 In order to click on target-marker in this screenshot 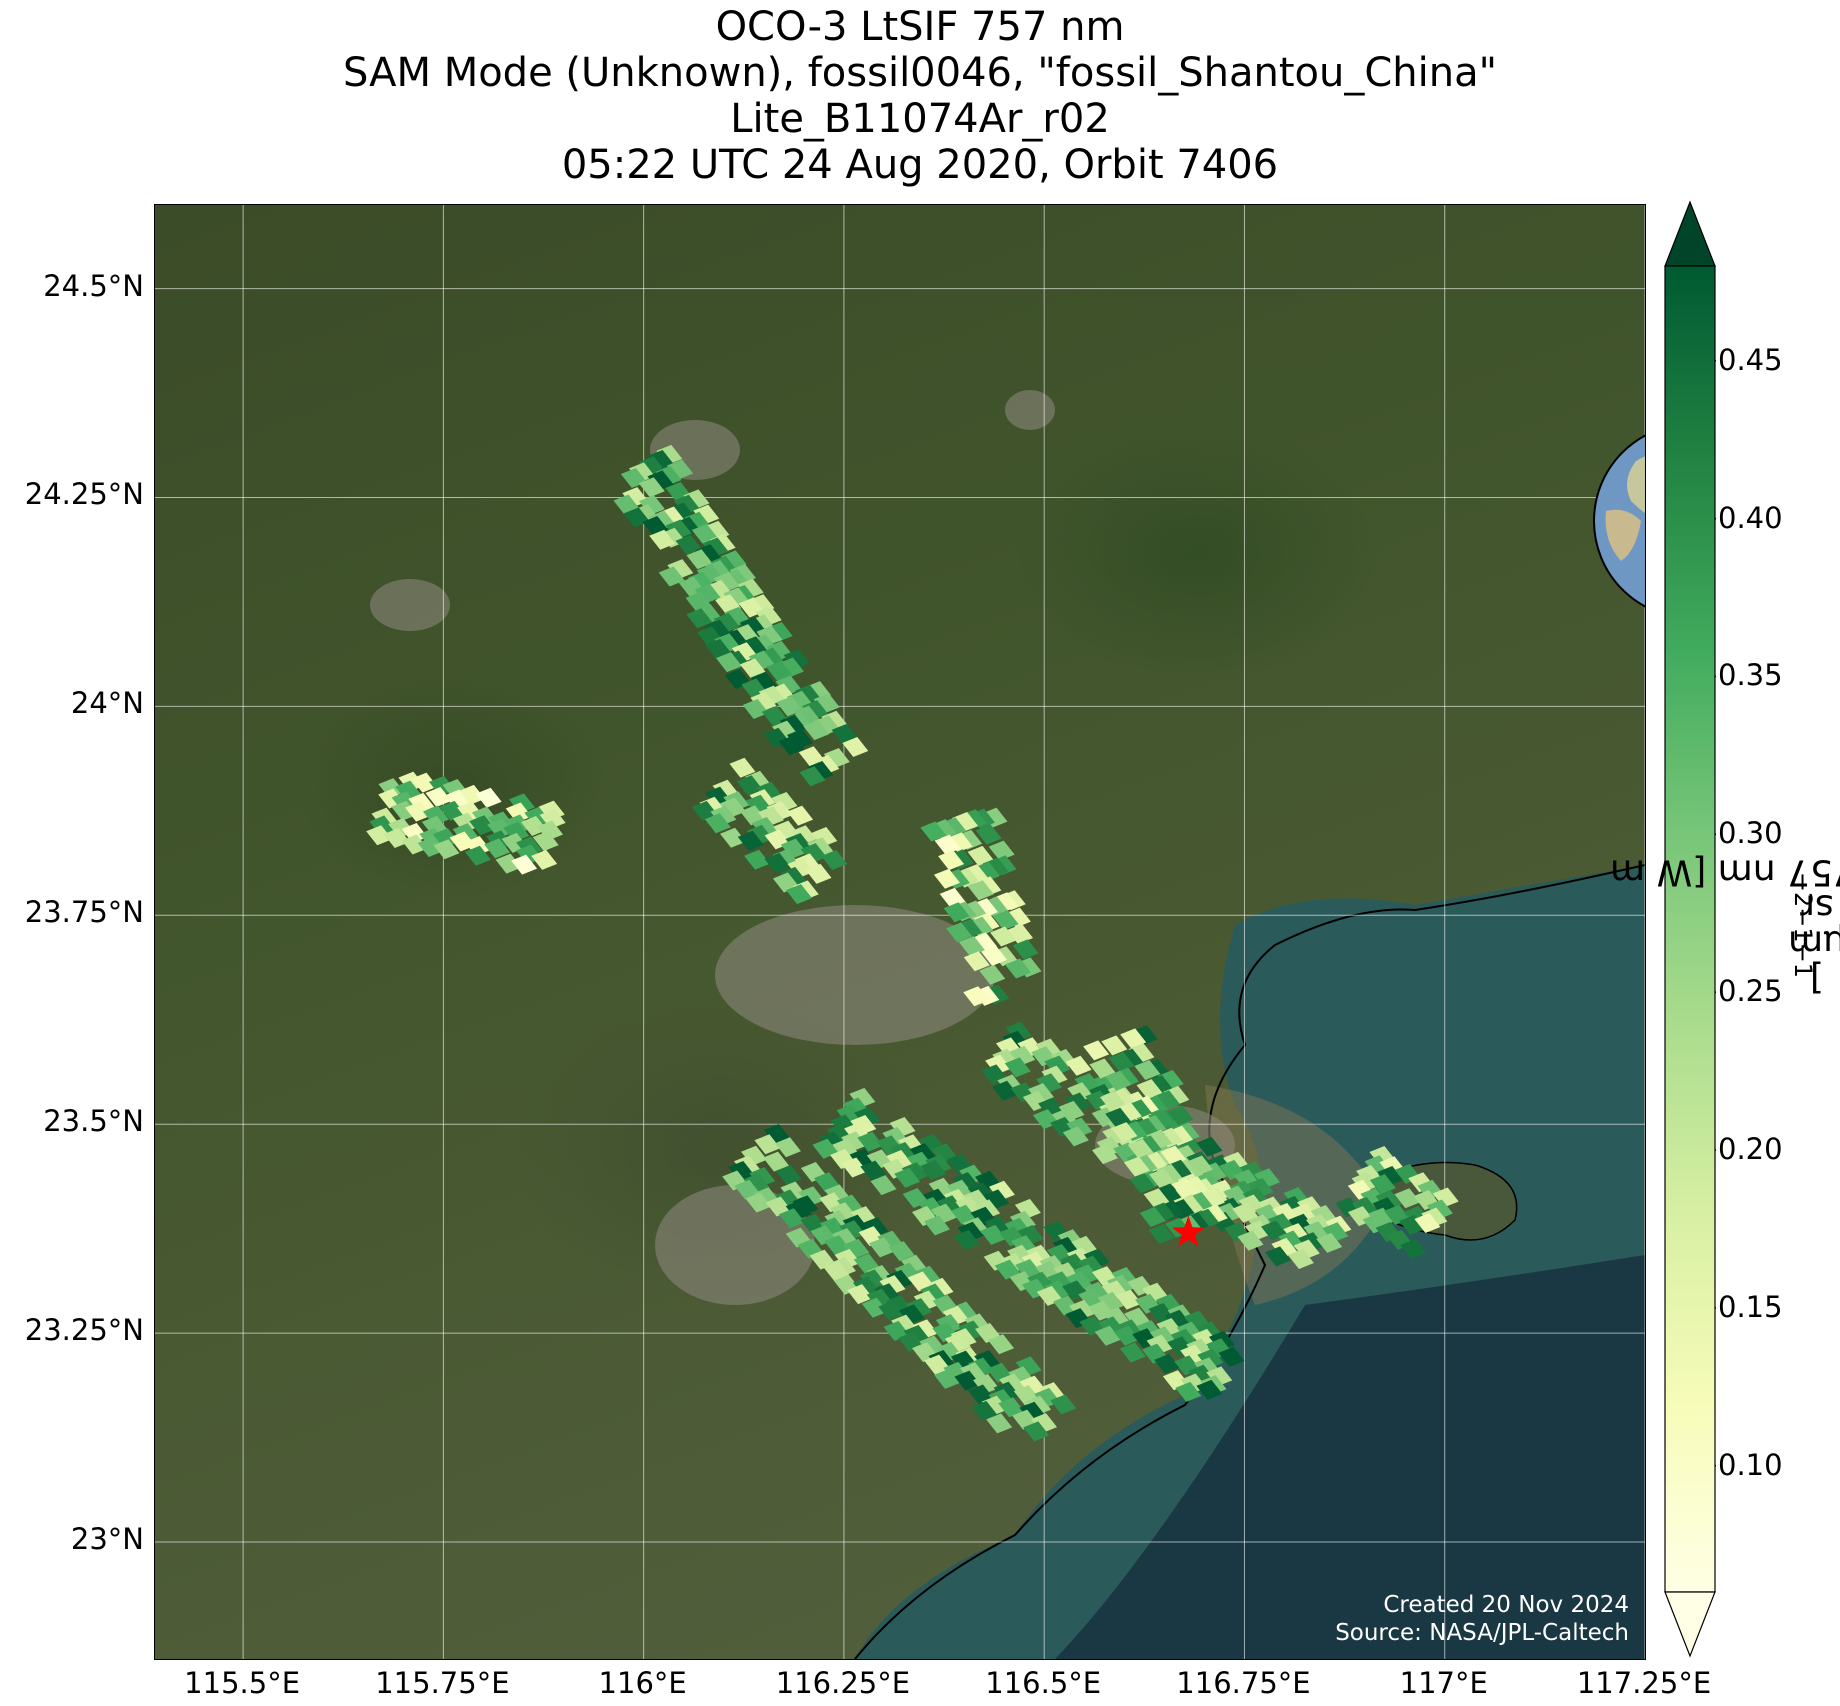, I will do `click(1188, 1231)`.